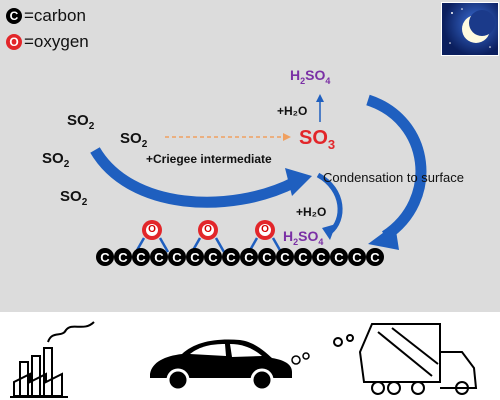 The height and width of the screenshot is (400, 500). I want to click on car-icon, so click(230, 365).